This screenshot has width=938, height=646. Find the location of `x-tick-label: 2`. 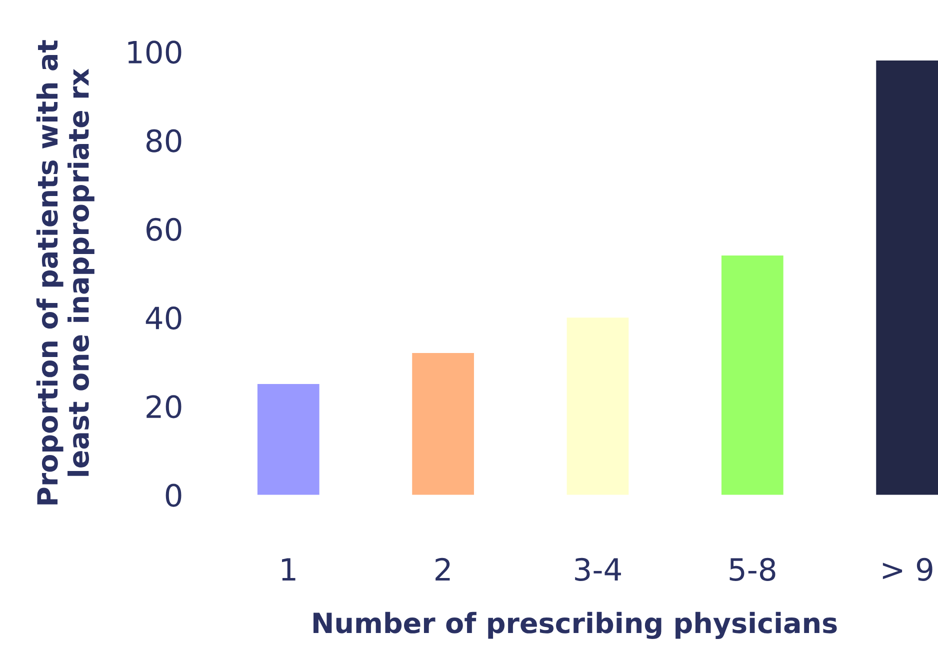

x-tick-label: 2 is located at coordinates (443, 569).